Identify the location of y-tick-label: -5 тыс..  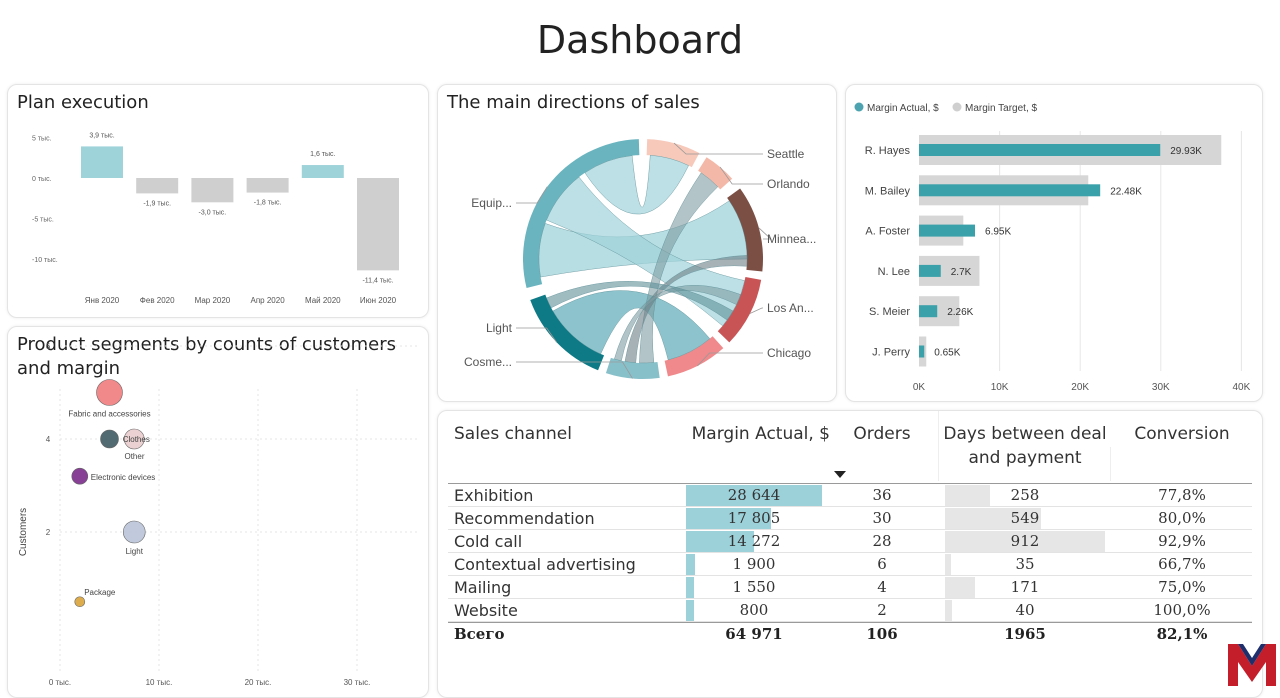
(43, 220).